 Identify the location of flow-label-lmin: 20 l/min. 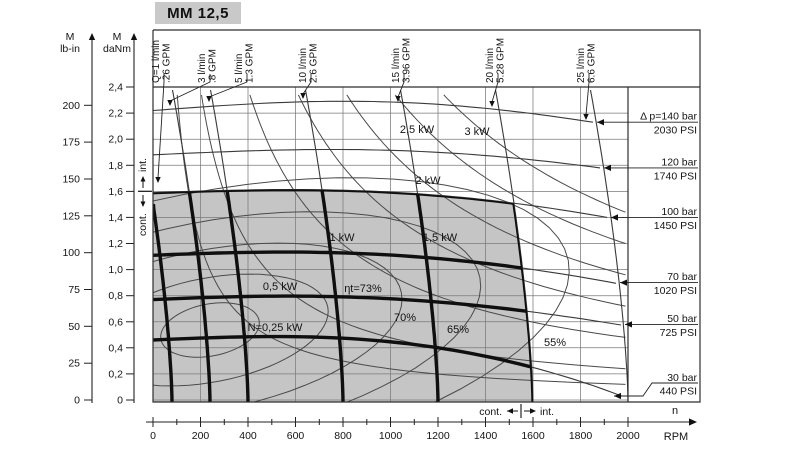
(490, 65).